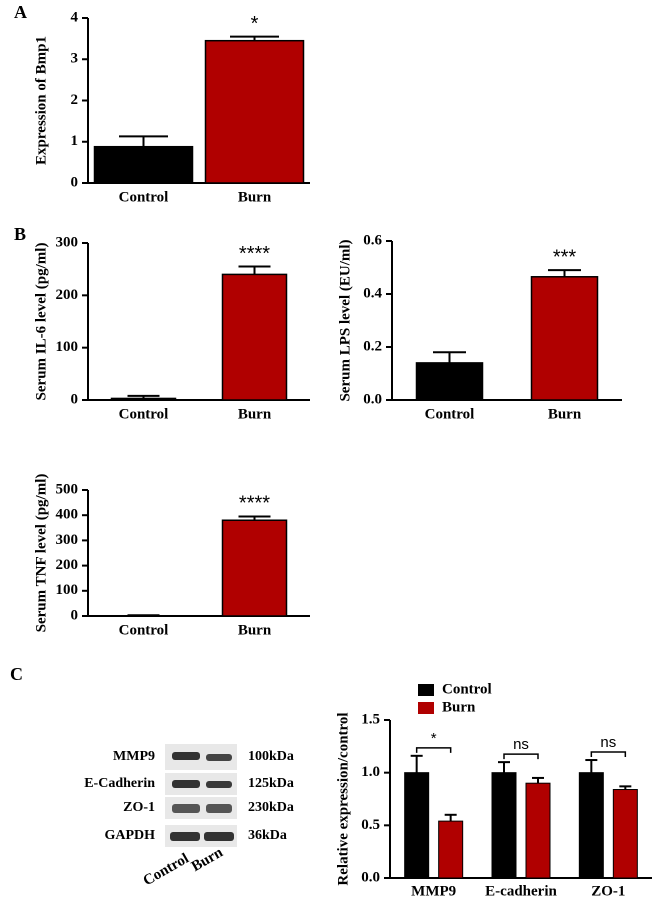  Describe the element at coordinates (134, 756) in the screenshot. I see `protein-label: MMP9` at that location.